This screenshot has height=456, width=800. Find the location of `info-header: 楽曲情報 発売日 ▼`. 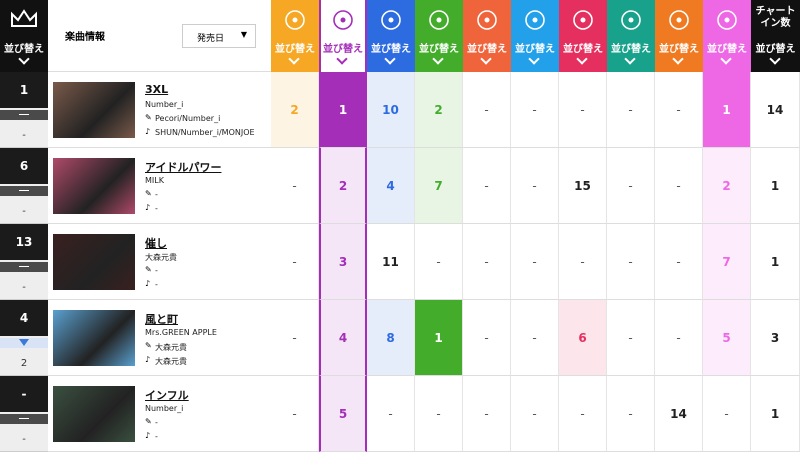

info-header: 楽曲情報 発売日 ▼ is located at coordinates (159, 36).